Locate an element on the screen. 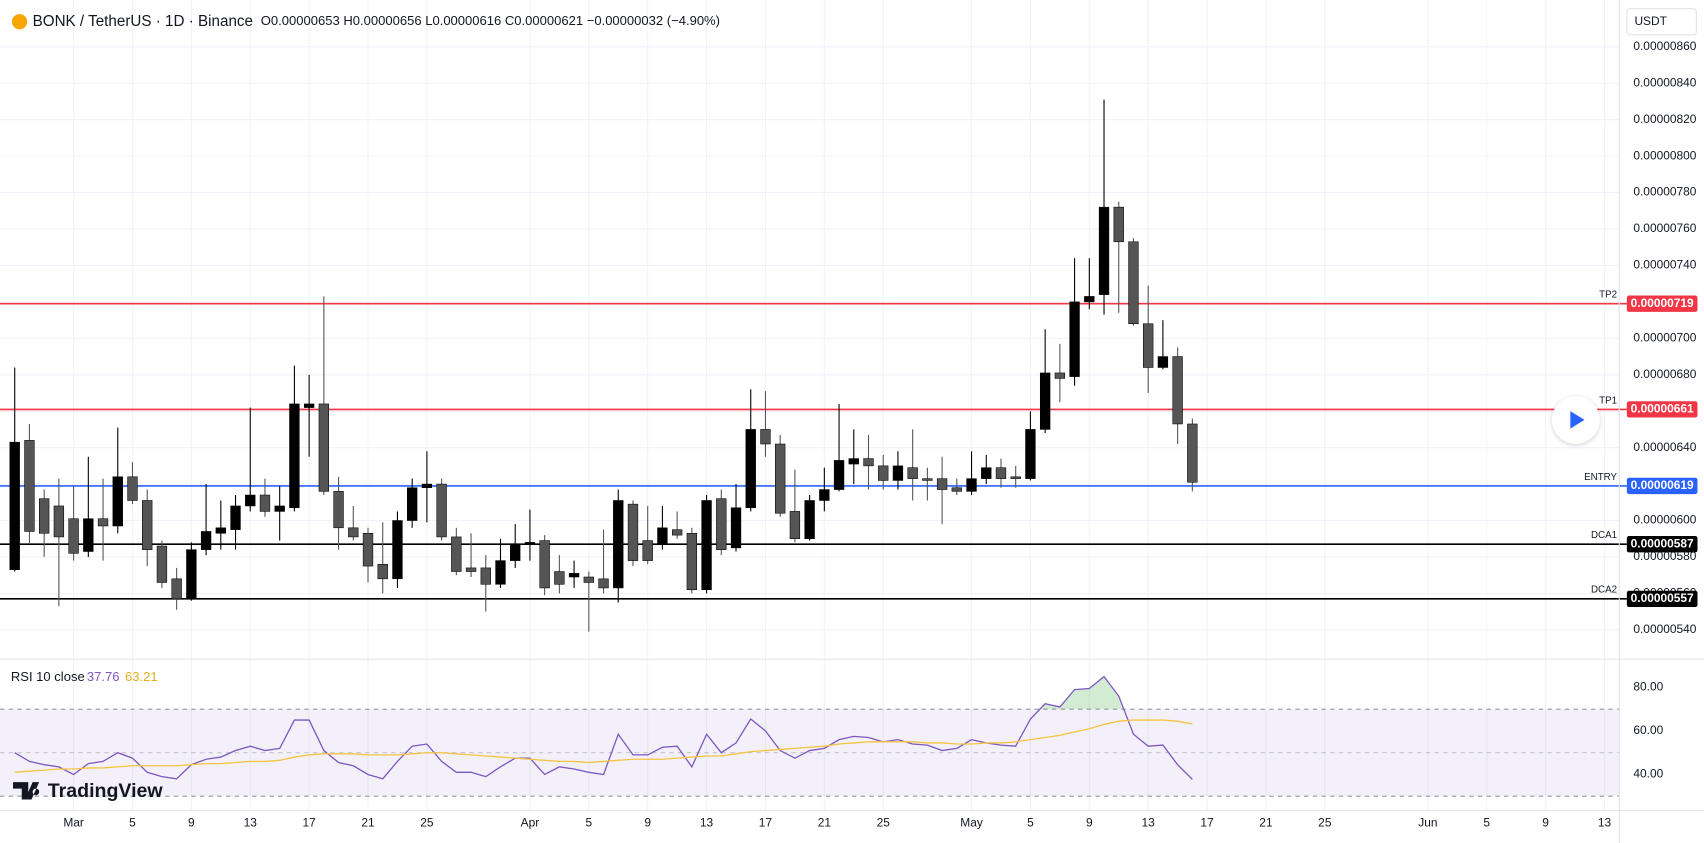 This screenshot has height=843, width=1704. y-tick-label: 0.00000640 is located at coordinates (1664, 447).